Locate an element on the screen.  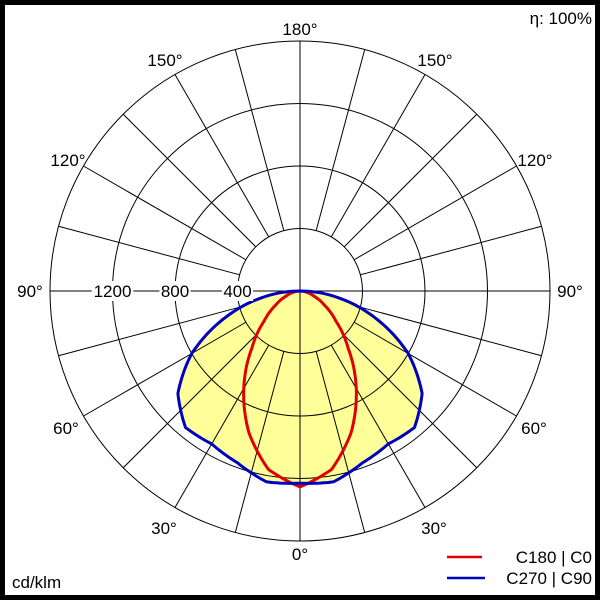
curve-c0-c180 is located at coordinates (300, 389).